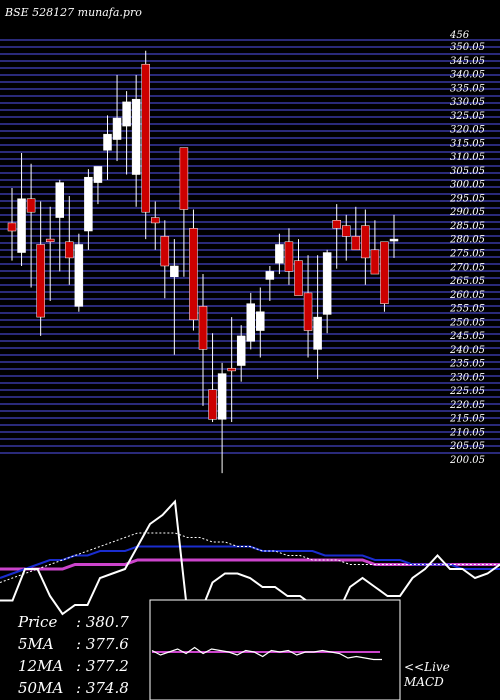 The width and height of the screenshot is (500, 700). What do you see at coordinates (38, 622) in the screenshot?
I see `stat-label: Price` at bounding box center [38, 622].